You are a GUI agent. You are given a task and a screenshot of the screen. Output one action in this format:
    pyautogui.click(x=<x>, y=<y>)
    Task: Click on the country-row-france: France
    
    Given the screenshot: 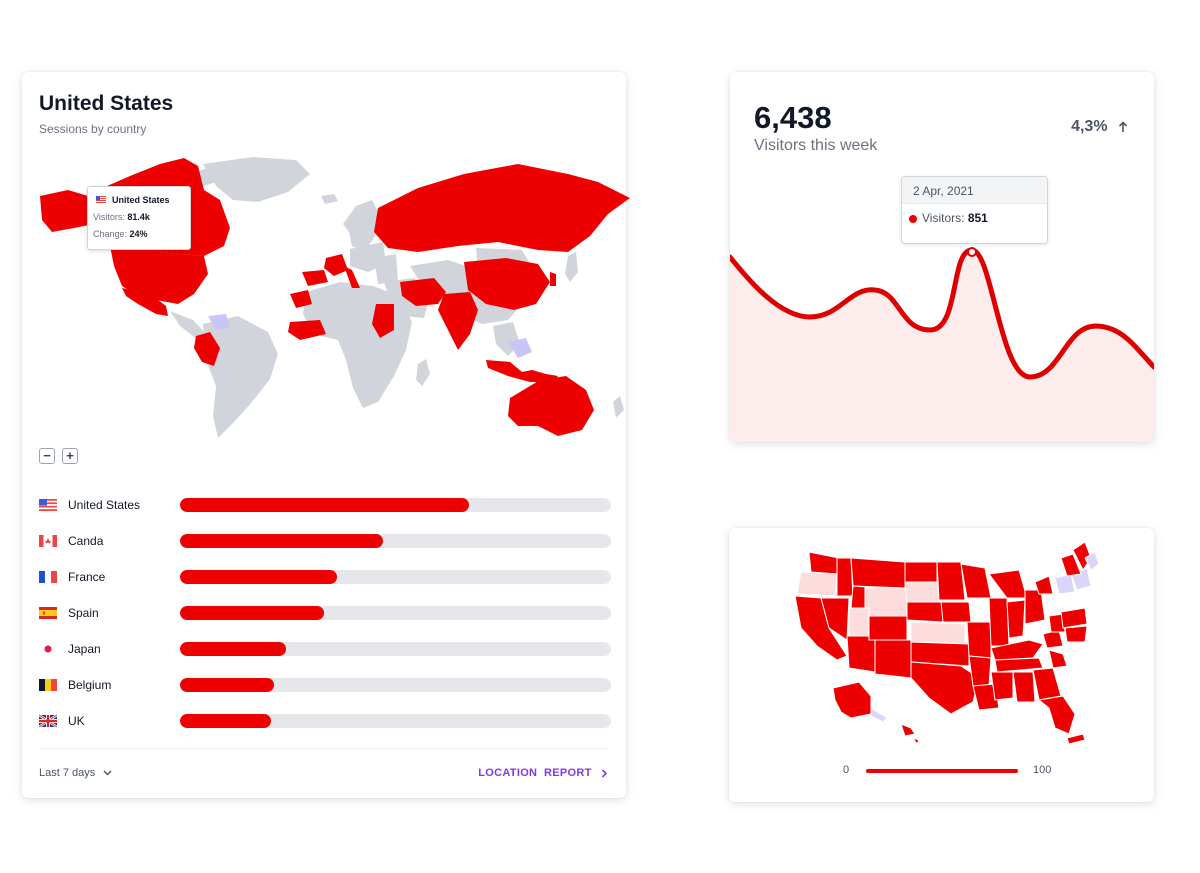 What is the action you would take?
    pyautogui.click(x=325, y=577)
    